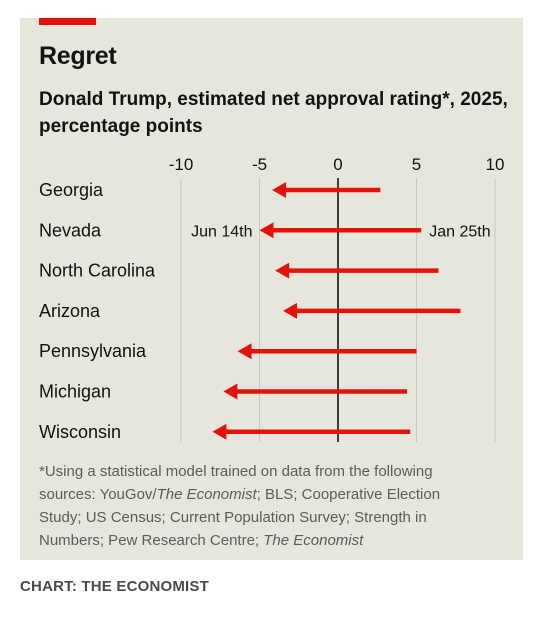 The height and width of the screenshot is (618, 550). What do you see at coordinates (75, 392) in the screenshot?
I see `state-label: Michigan` at bounding box center [75, 392].